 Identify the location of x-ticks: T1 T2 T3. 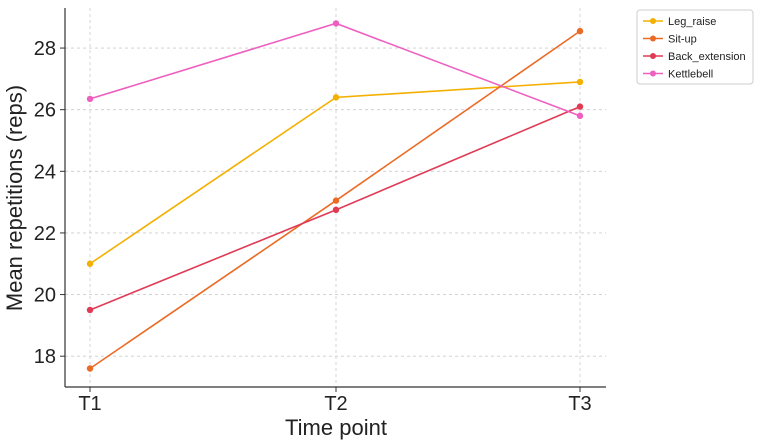
(335, 401).